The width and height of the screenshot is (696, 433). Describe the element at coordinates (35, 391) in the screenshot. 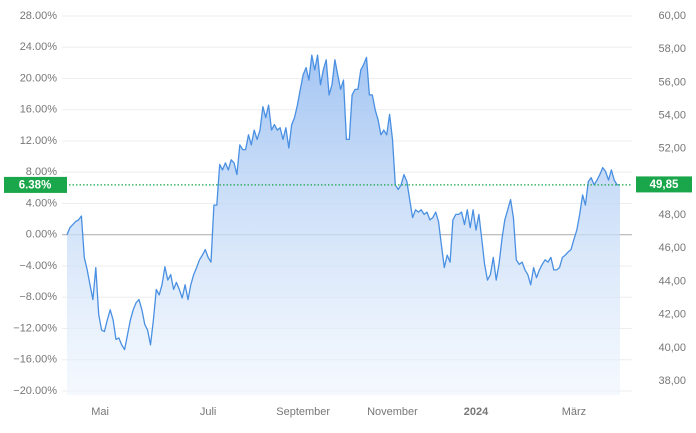

I see `y-tick-label: −20.00%` at that location.